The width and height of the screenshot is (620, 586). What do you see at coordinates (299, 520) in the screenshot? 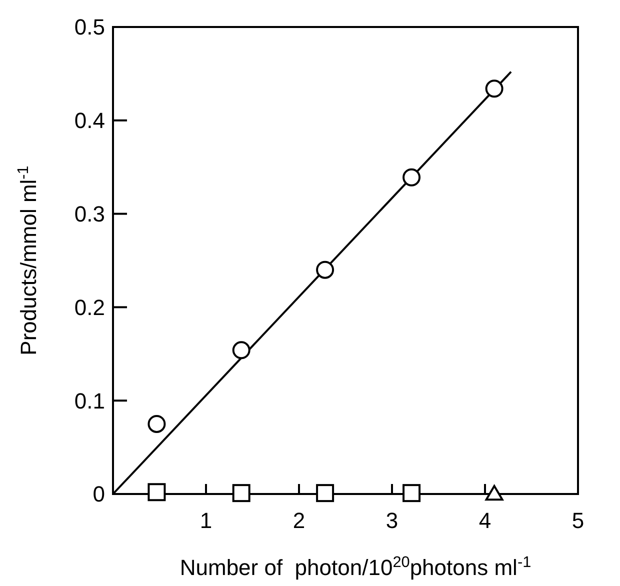
I see `x-tick-label: 2` at bounding box center [299, 520].